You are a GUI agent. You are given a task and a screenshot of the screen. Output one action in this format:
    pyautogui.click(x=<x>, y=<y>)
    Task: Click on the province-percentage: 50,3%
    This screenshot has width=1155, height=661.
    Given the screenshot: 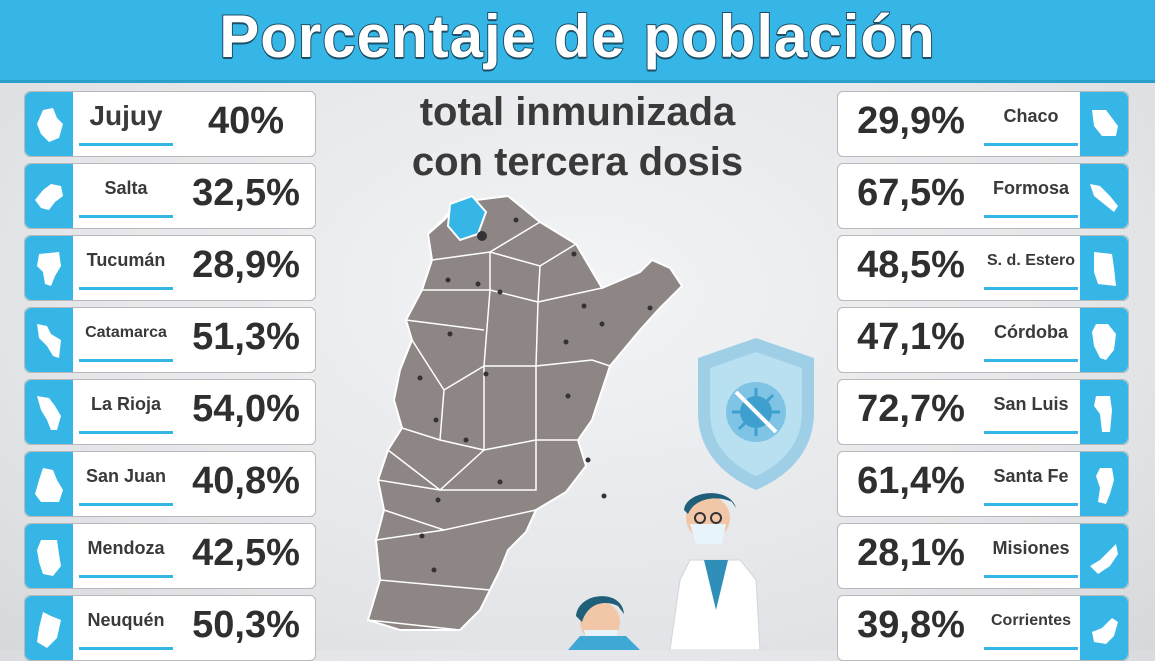 What is the action you would take?
    pyautogui.click(x=246, y=625)
    